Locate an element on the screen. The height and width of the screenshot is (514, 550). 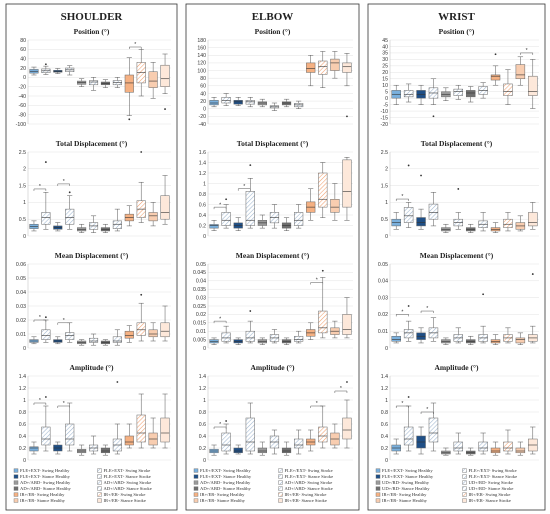
y-tick-label: 80 is located at coordinates (203, 79).